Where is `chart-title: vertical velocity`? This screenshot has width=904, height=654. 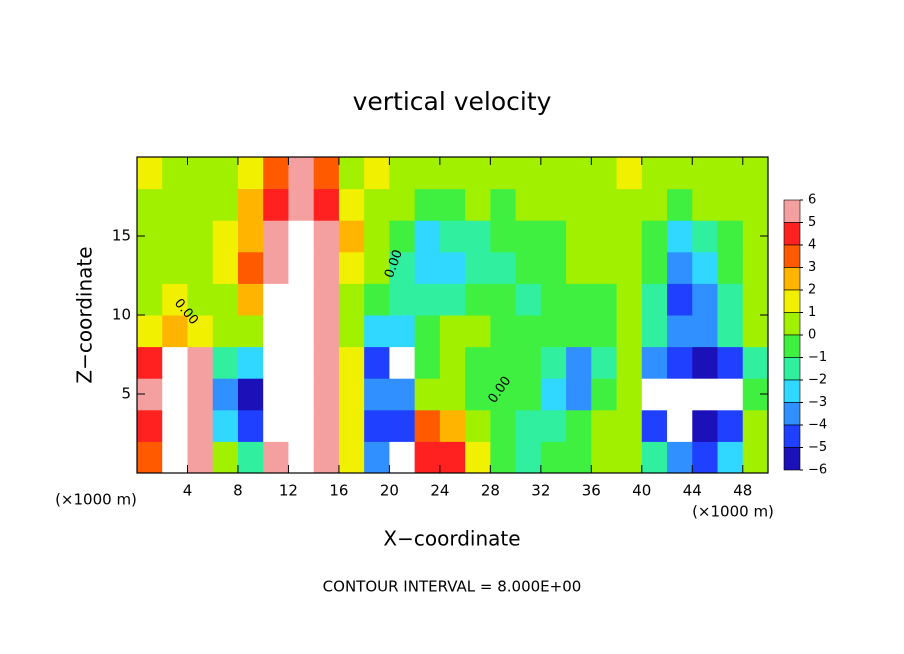 chart-title: vertical velocity is located at coordinates (452, 101).